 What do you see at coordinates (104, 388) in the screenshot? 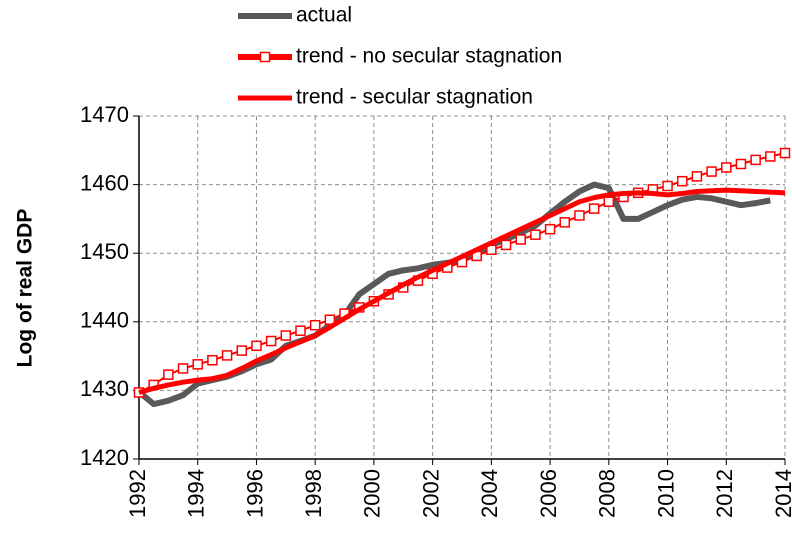
I see `y-tick-label: 1430` at bounding box center [104, 388].